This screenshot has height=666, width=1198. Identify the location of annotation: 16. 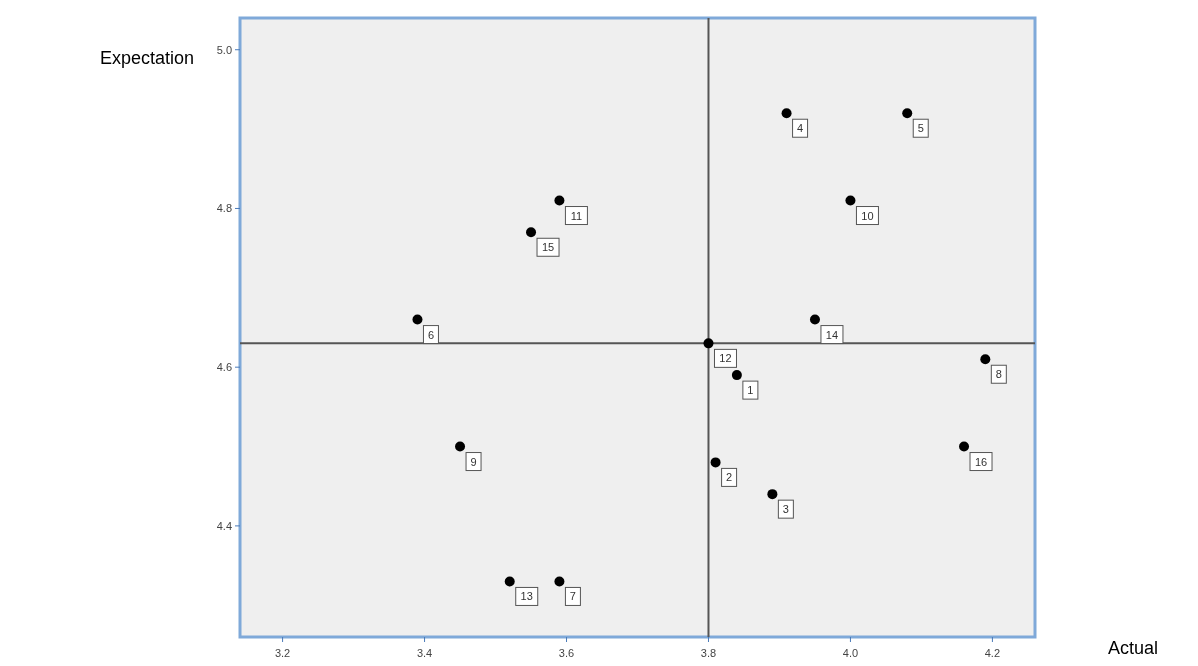
(981, 461).